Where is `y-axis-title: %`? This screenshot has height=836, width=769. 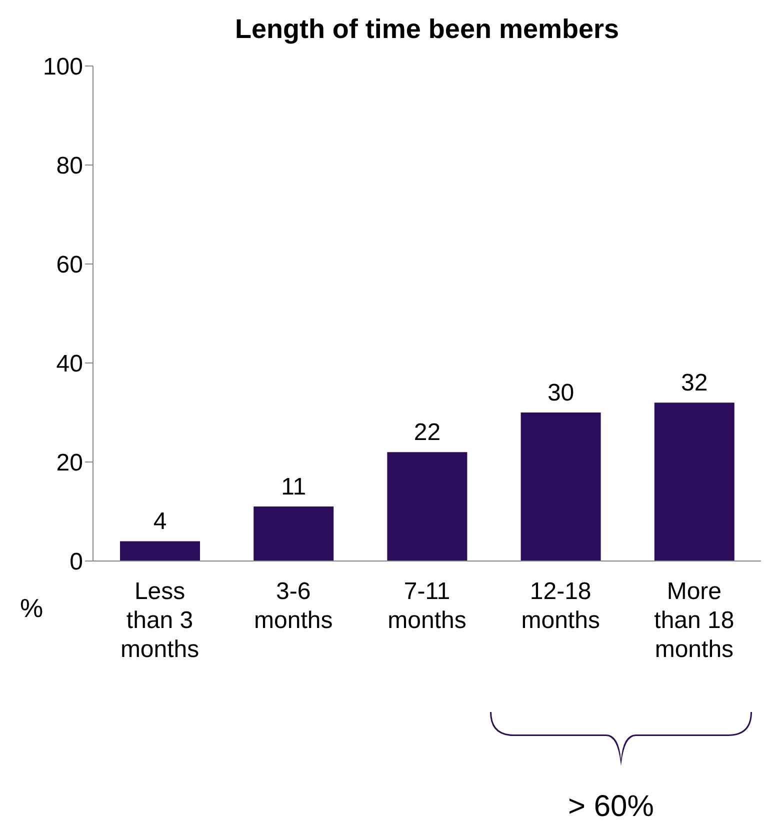
y-axis-title: % is located at coordinates (32, 608).